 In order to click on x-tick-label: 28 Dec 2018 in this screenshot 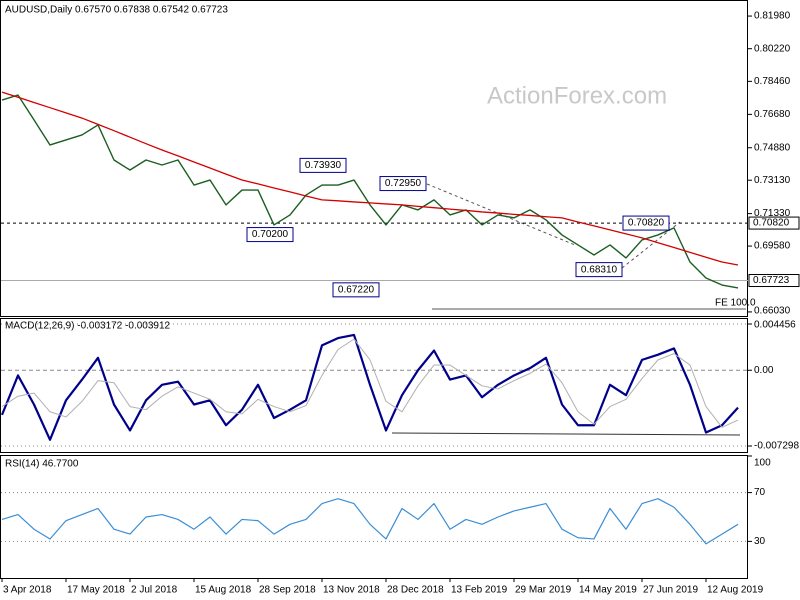, I will do `click(415, 590)`.